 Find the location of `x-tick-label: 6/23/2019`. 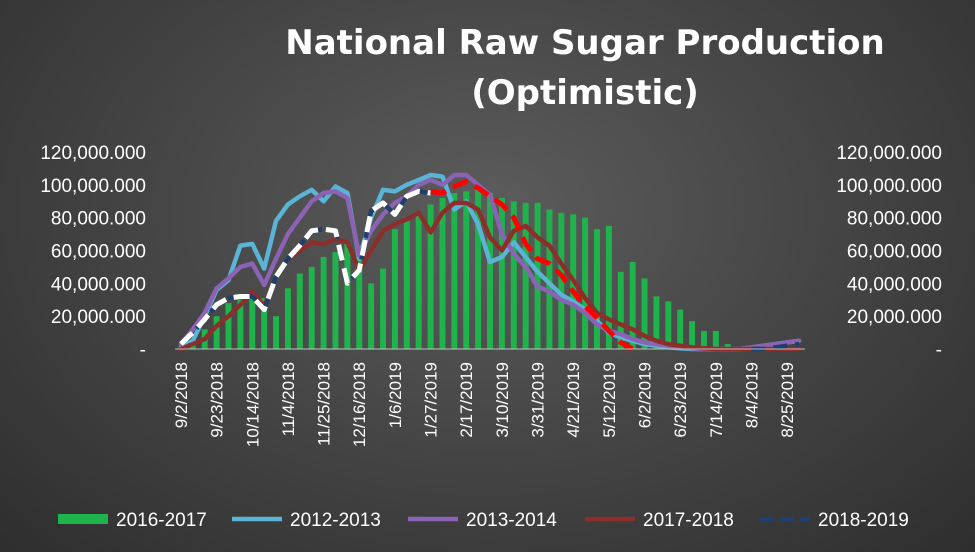

x-tick-label: 6/23/2019 is located at coordinates (680, 400).